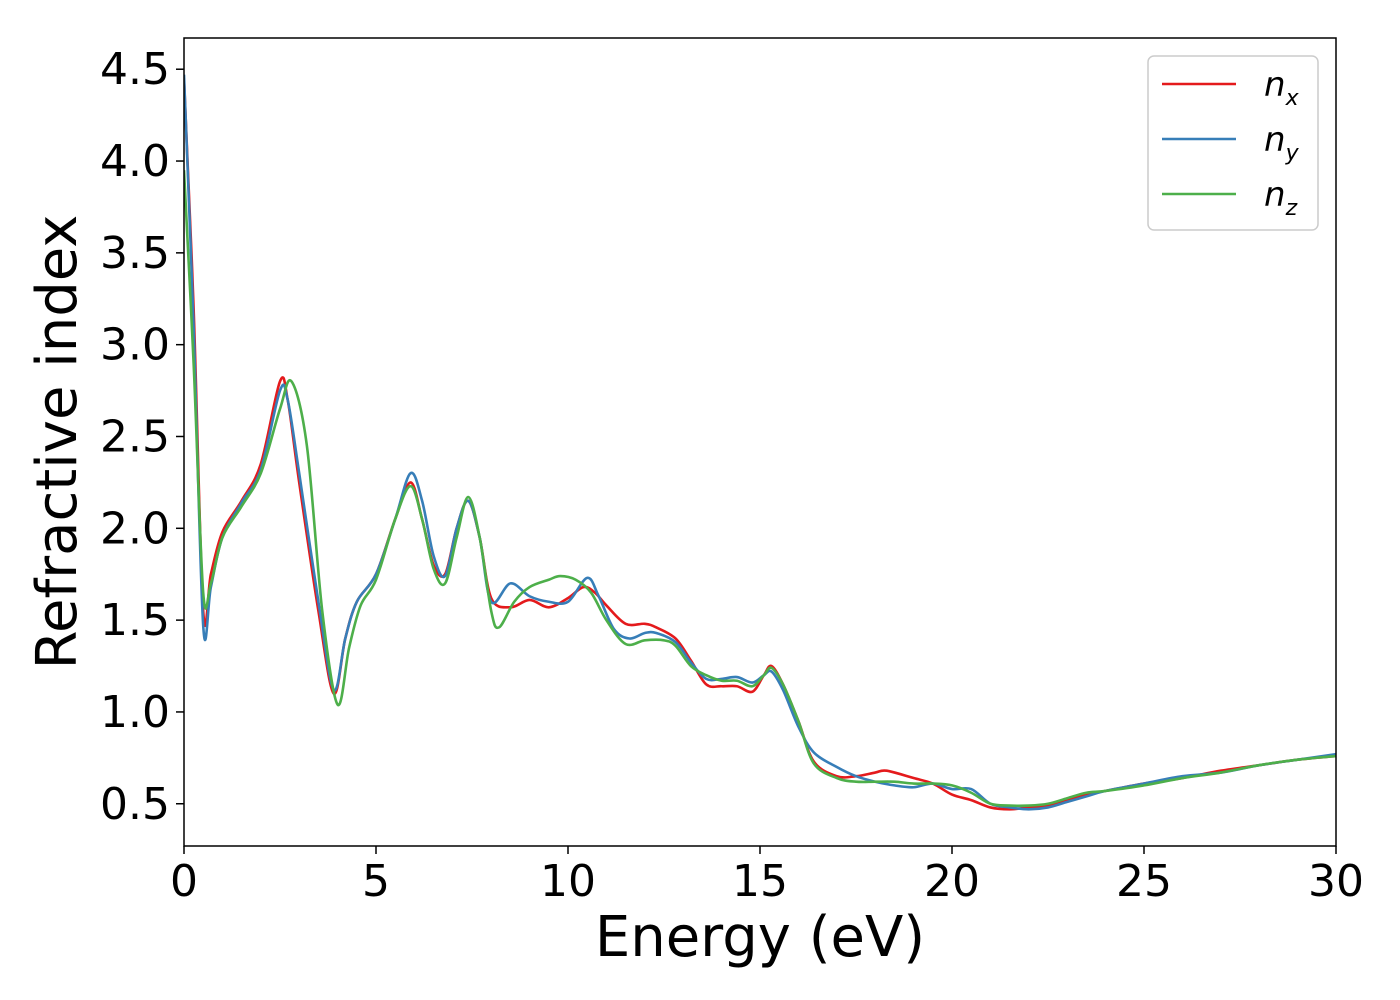 The image size is (1400, 1000). Describe the element at coordinates (1144, 881) in the screenshot. I see `x-tick-label: 25` at that location.